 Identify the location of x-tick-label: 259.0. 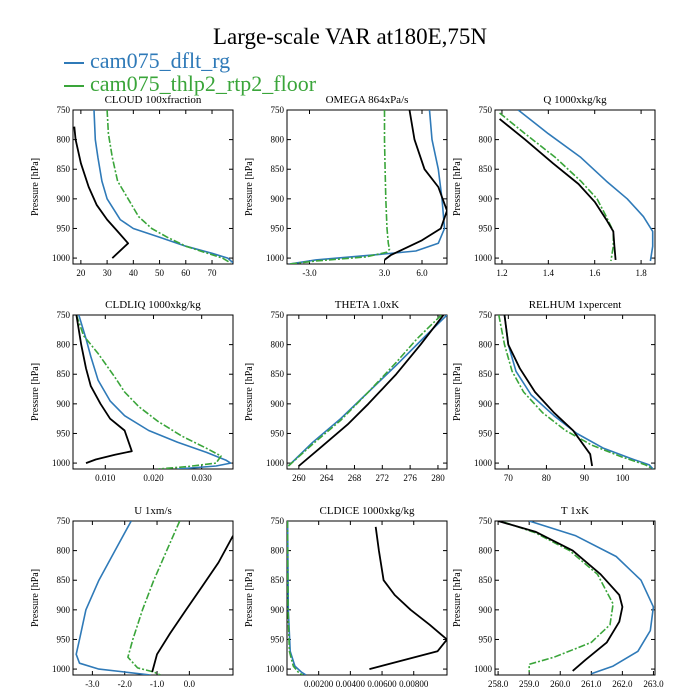
(529, 684).